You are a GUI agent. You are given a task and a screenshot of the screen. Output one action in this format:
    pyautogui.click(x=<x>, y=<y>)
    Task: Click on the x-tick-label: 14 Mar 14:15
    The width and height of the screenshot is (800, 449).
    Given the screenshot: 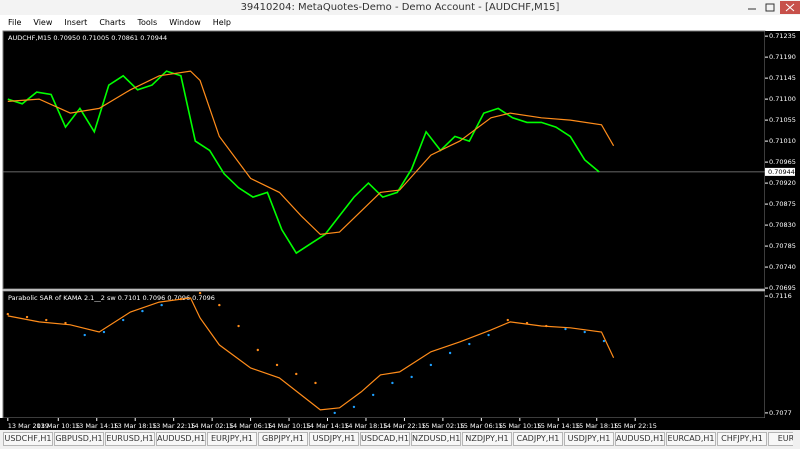 What is the action you would take?
    pyautogui.click(x=327, y=426)
    